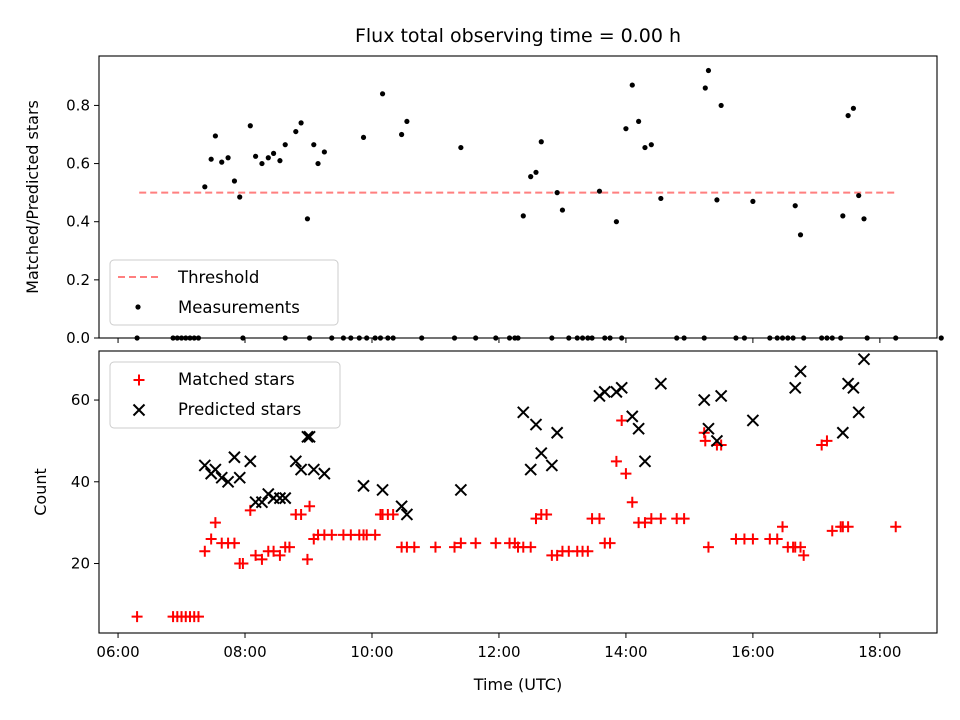 This screenshot has width=960, height=720. I want to click on bottom-x-tick-label: 14:00, so click(625, 652).